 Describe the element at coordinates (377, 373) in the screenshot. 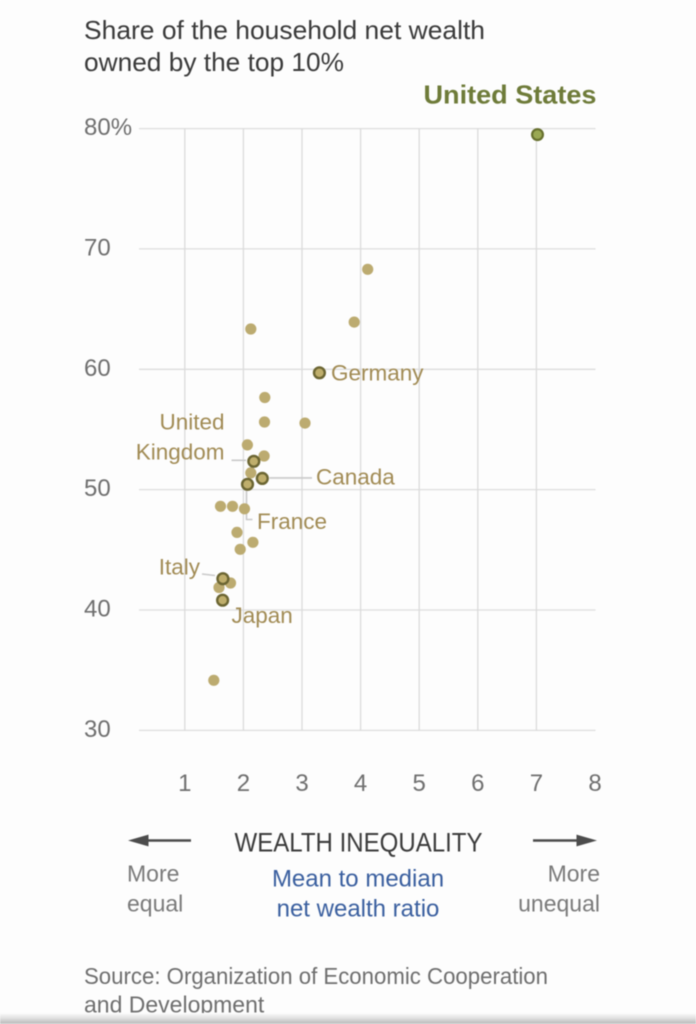

I see `svg-text: Germany` at that location.